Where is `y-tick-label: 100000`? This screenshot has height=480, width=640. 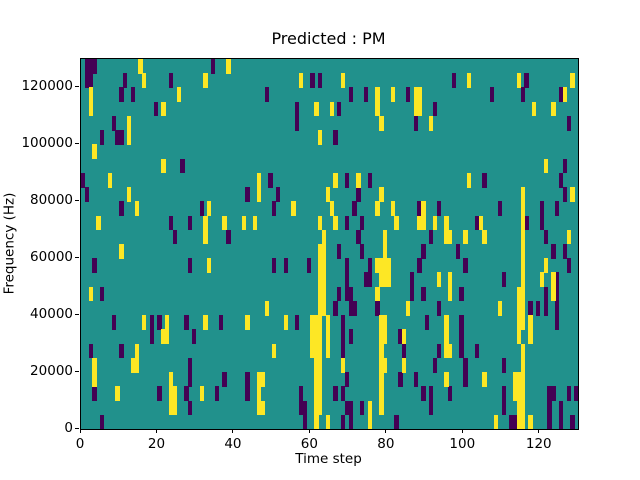
y-tick-label: 100000 is located at coordinates (47, 143).